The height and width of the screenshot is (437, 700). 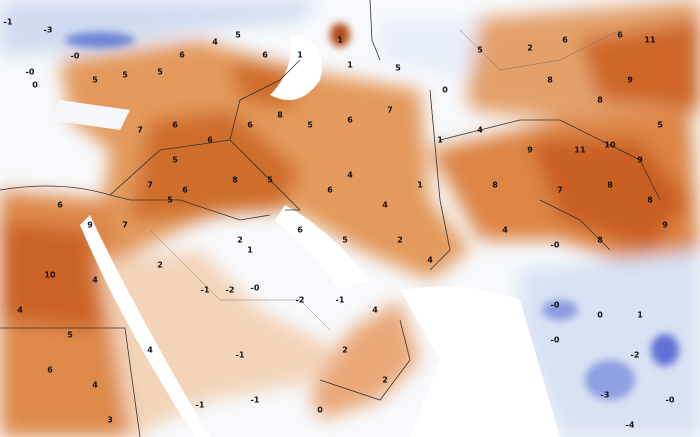 I want to click on anomaly-value: -4, so click(x=630, y=425).